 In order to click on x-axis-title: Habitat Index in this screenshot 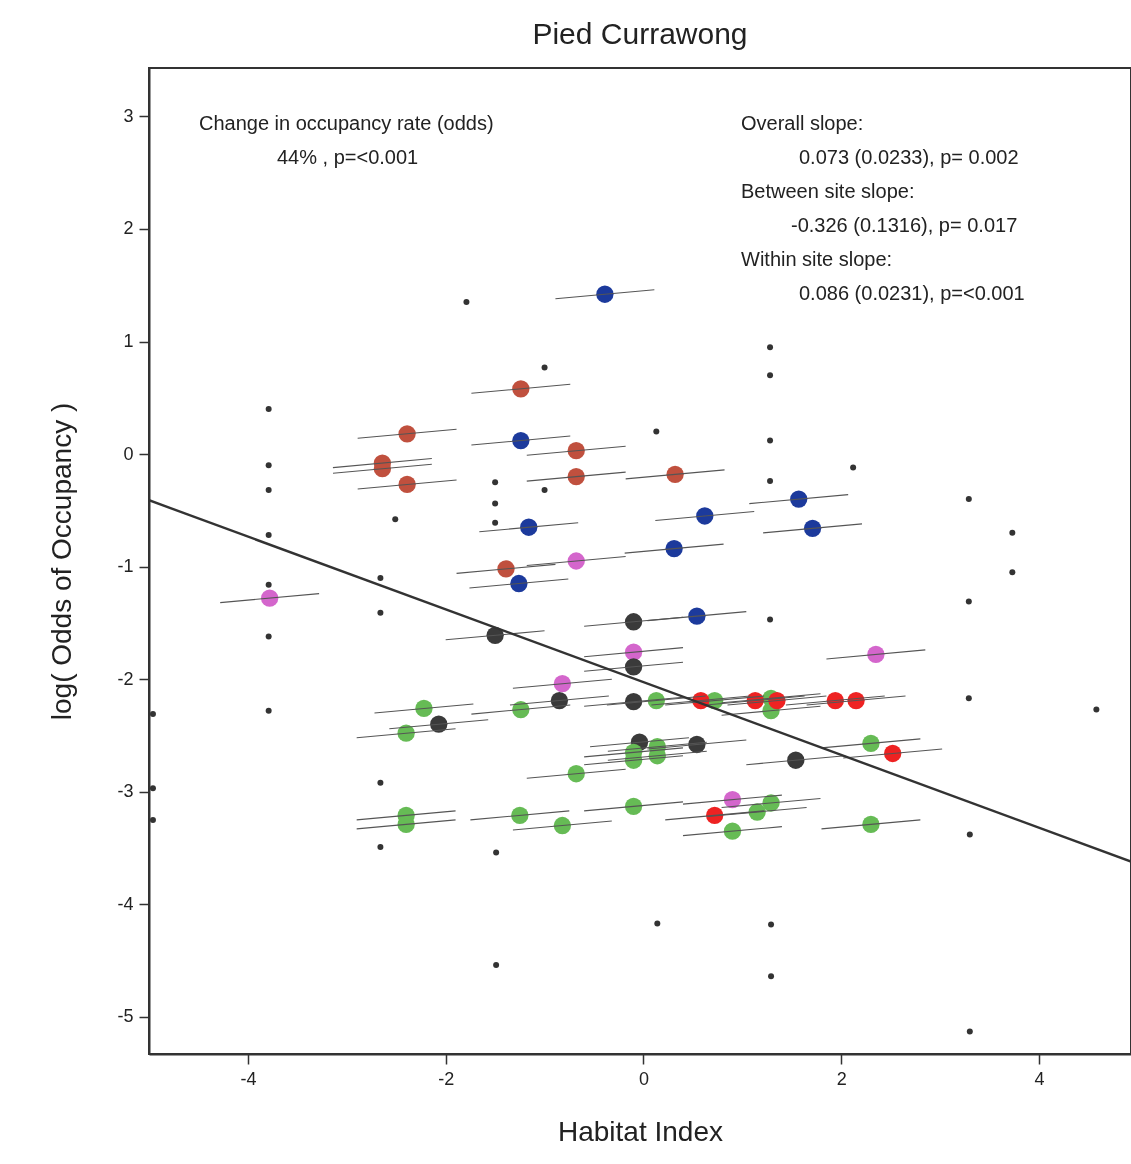, I will do `click(640, 1131)`.